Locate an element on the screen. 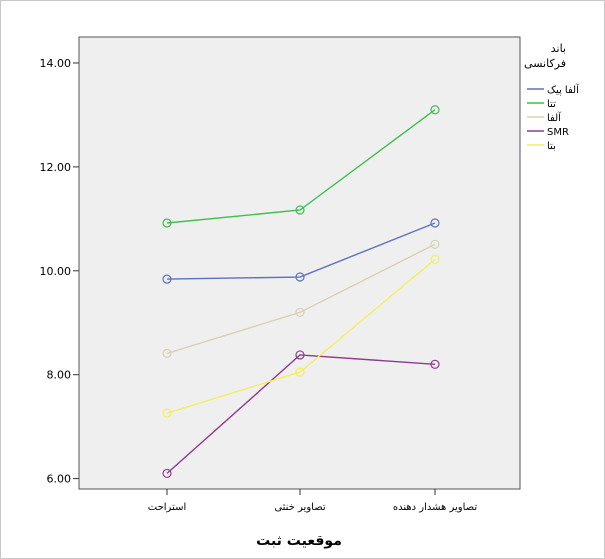  y-axis: 6.00 8.00 10.00 12.00 14.00 is located at coordinates (59, 271).